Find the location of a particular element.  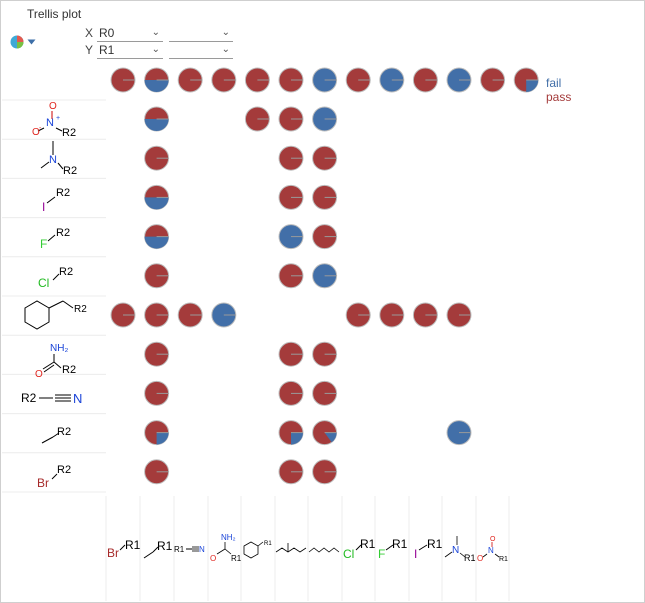

col-label-cyclohexylmethyl: R1 is located at coordinates (257, 550).